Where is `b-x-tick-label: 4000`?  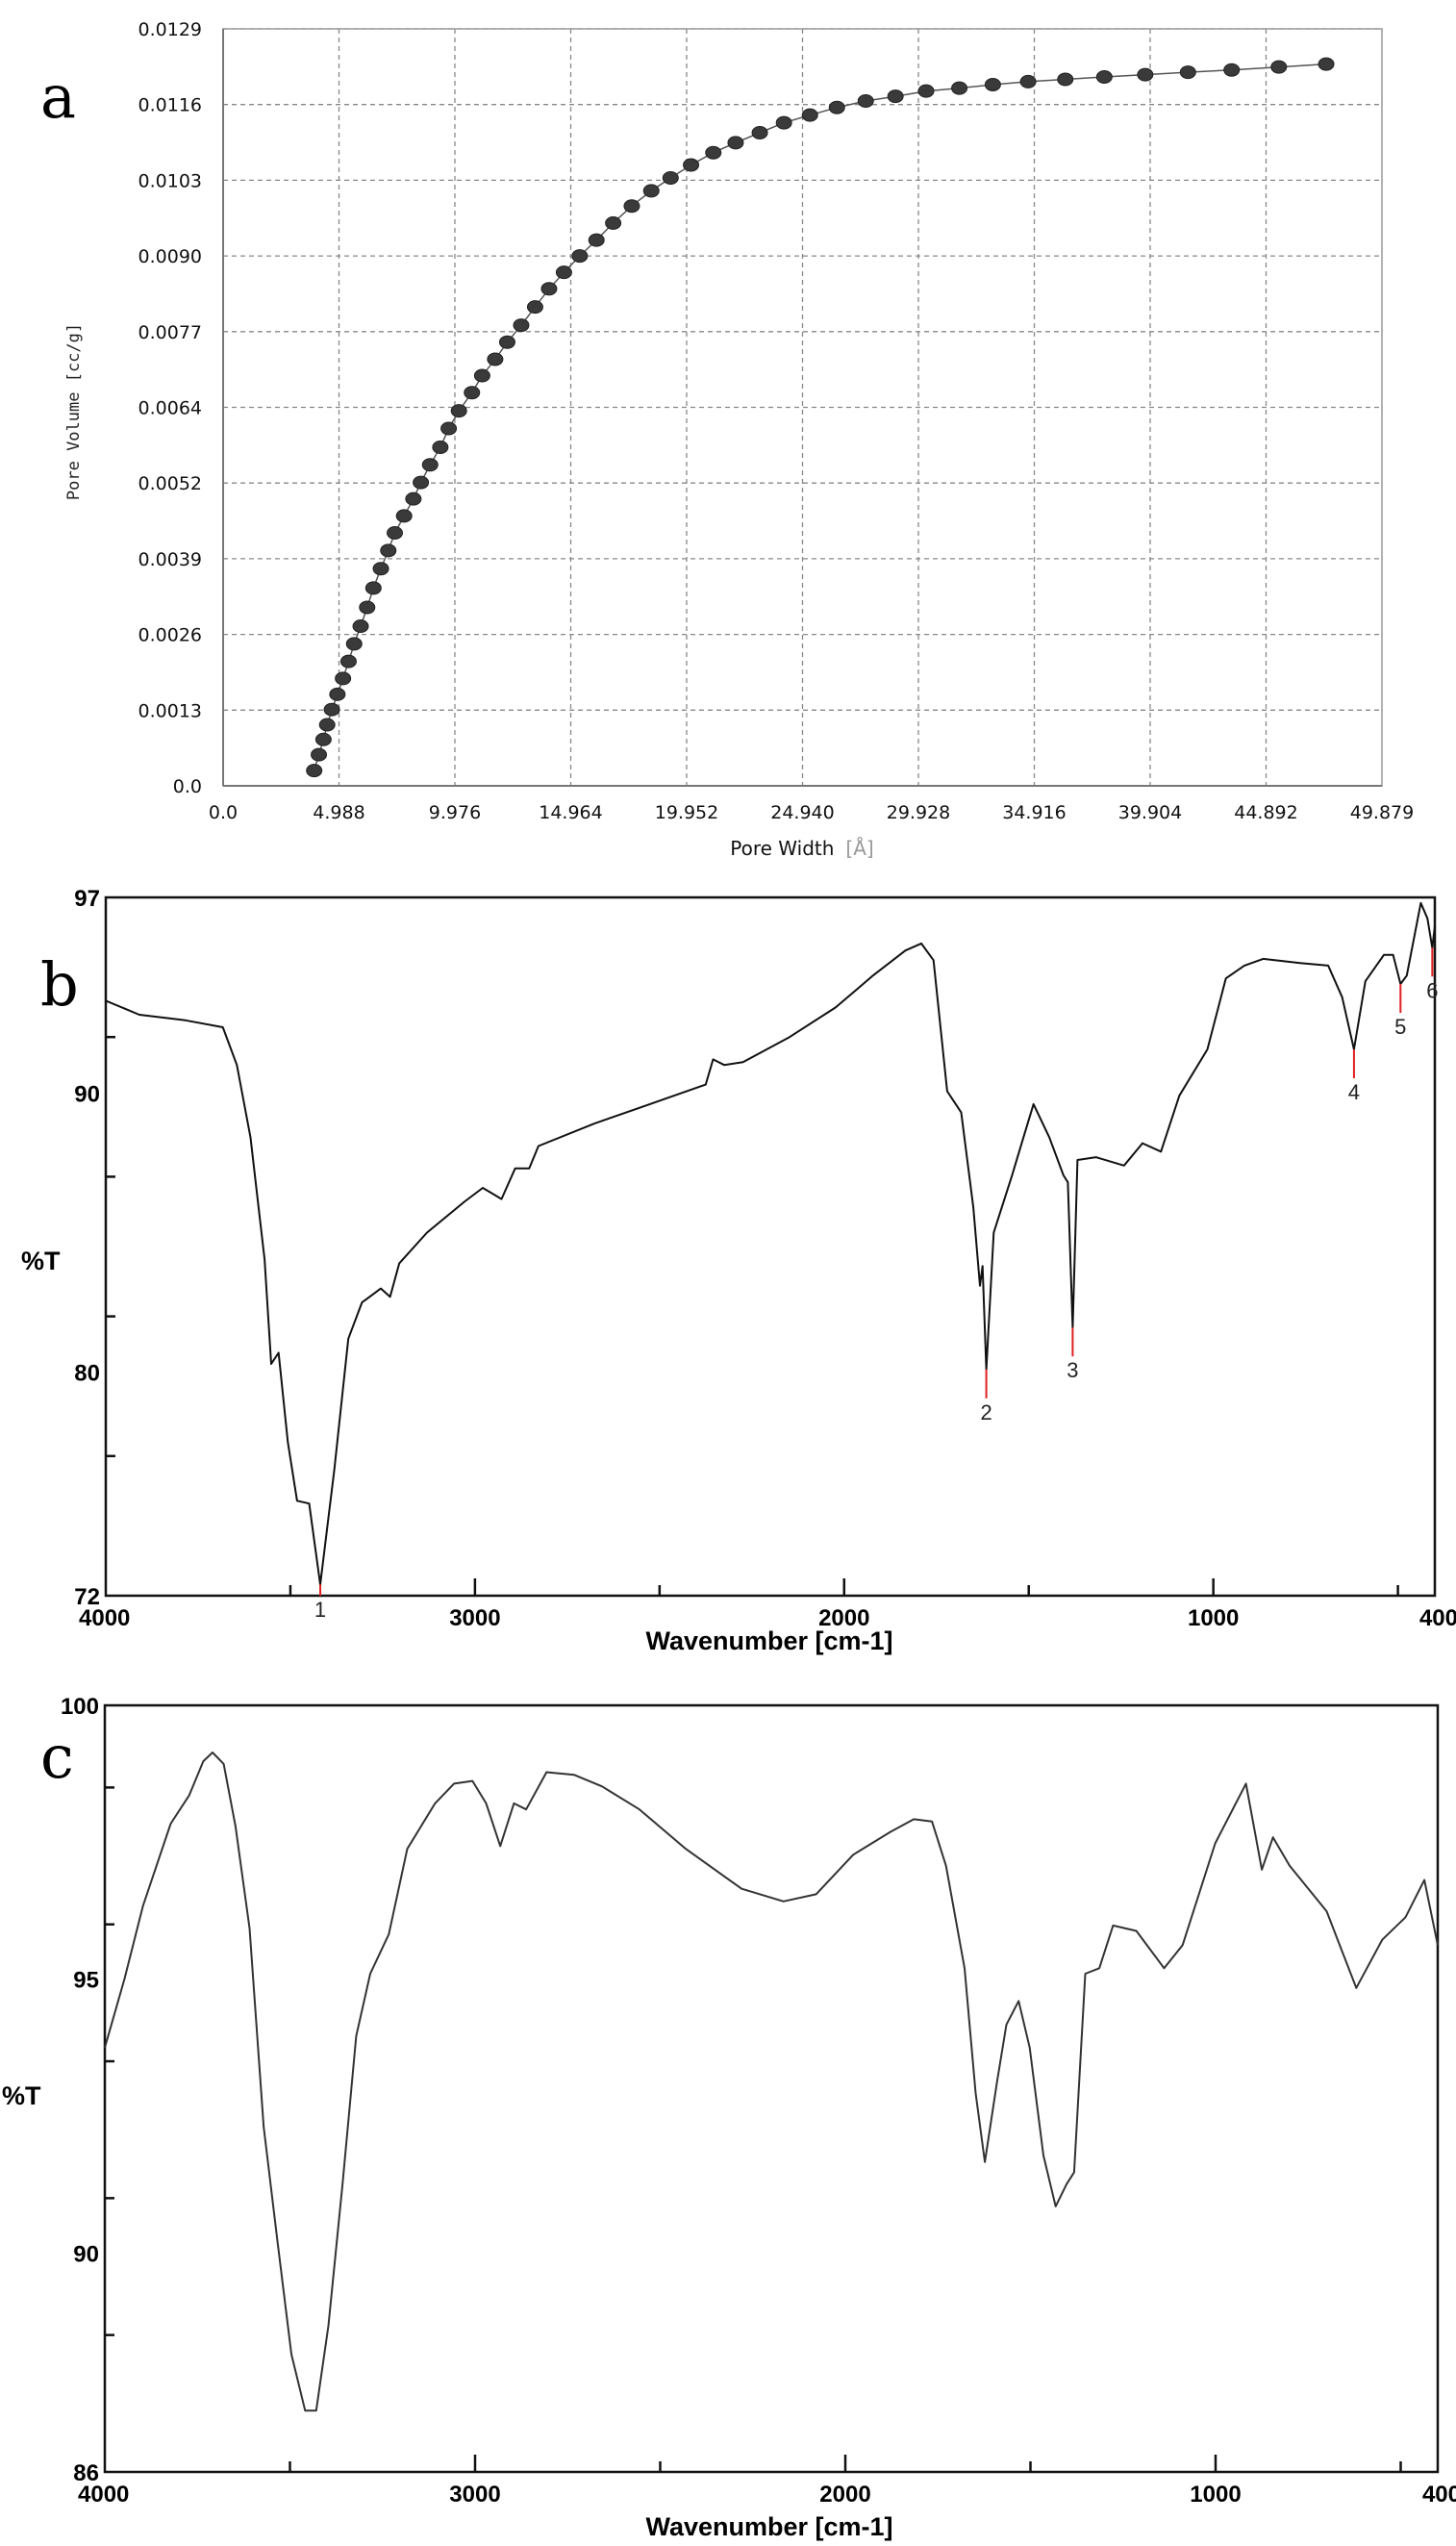
b-x-tick-label: 4000 is located at coordinates (104, 1618).